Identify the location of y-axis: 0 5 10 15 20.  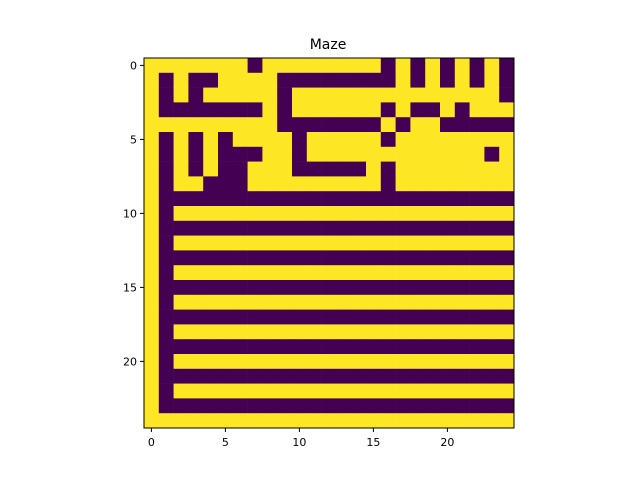
(133, 213).